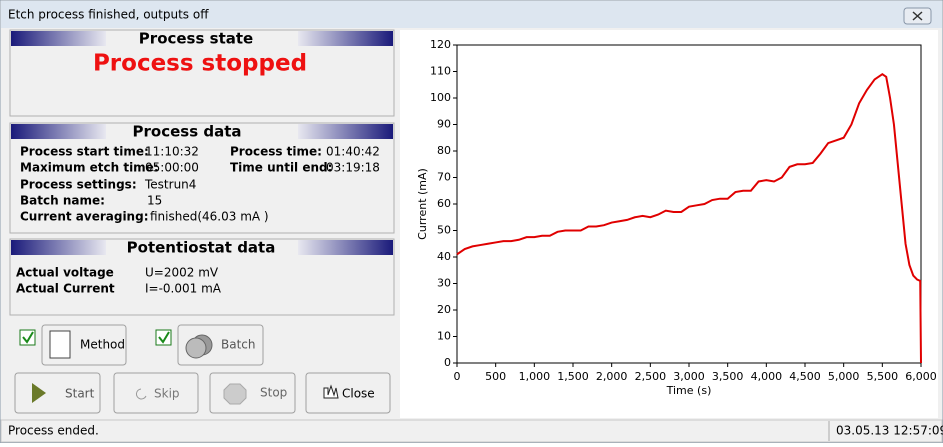  Describe the element at coordinates (457, 376) in the screenshot. I see `x-tick-label: 0` at that location.